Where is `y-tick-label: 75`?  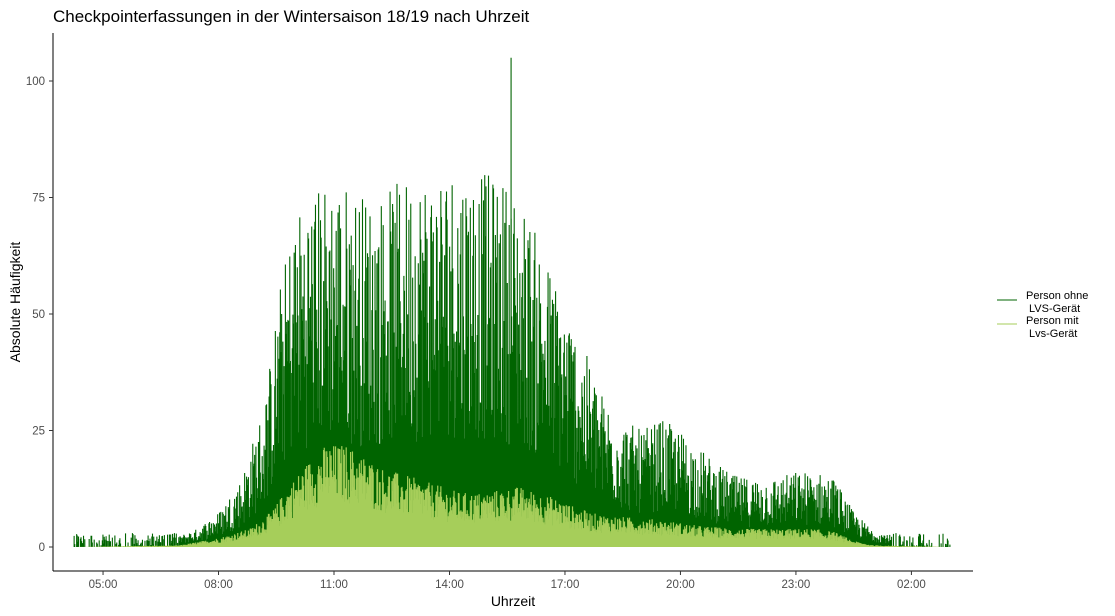
y-tick-label: 75 is located at coordinates (38, 199).